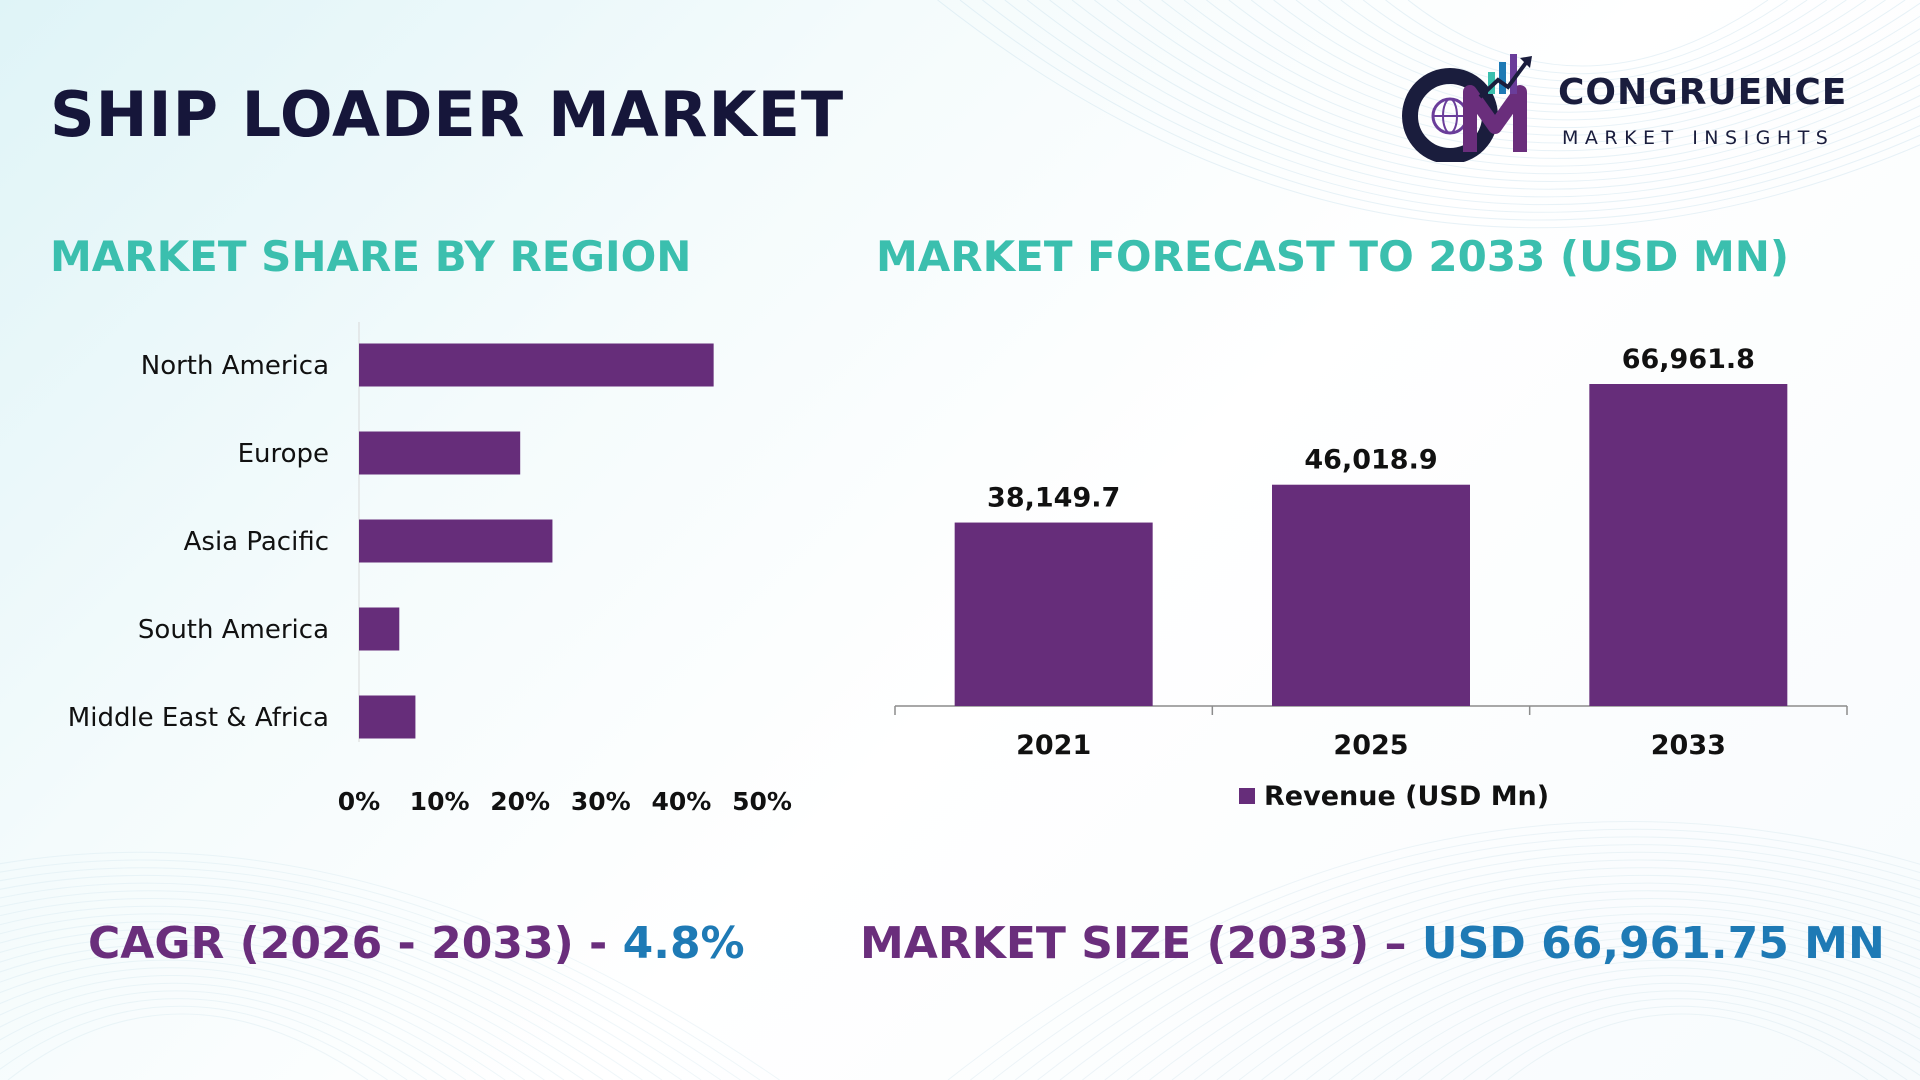  Describe the element at coordinates (601, 801) in the screenshot. I see `region-tick-label: 30%` at that location.